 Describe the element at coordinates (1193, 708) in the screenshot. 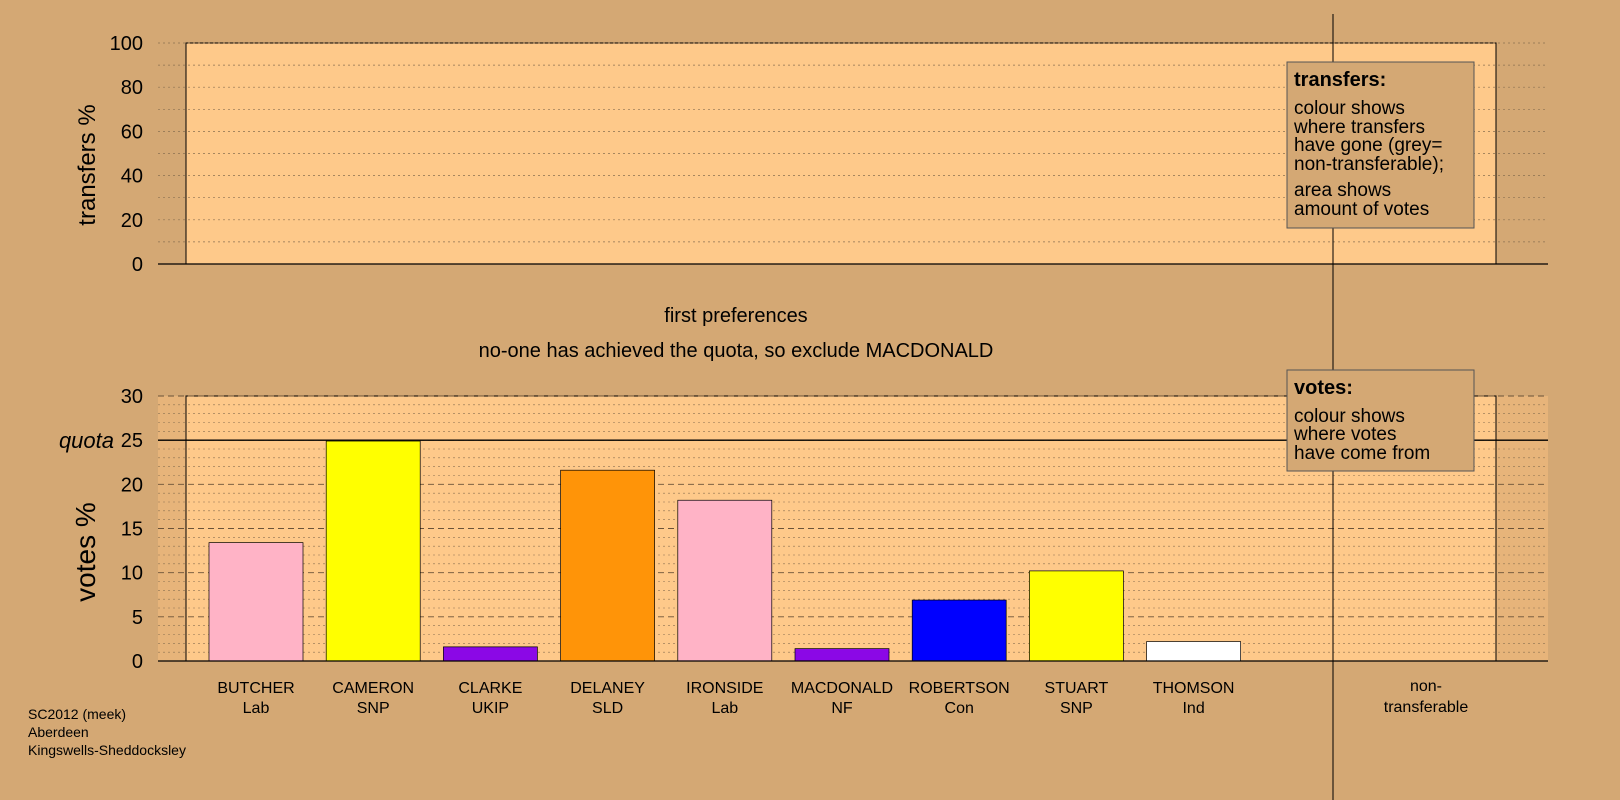

I see `candidate-party: Ind` at that location.